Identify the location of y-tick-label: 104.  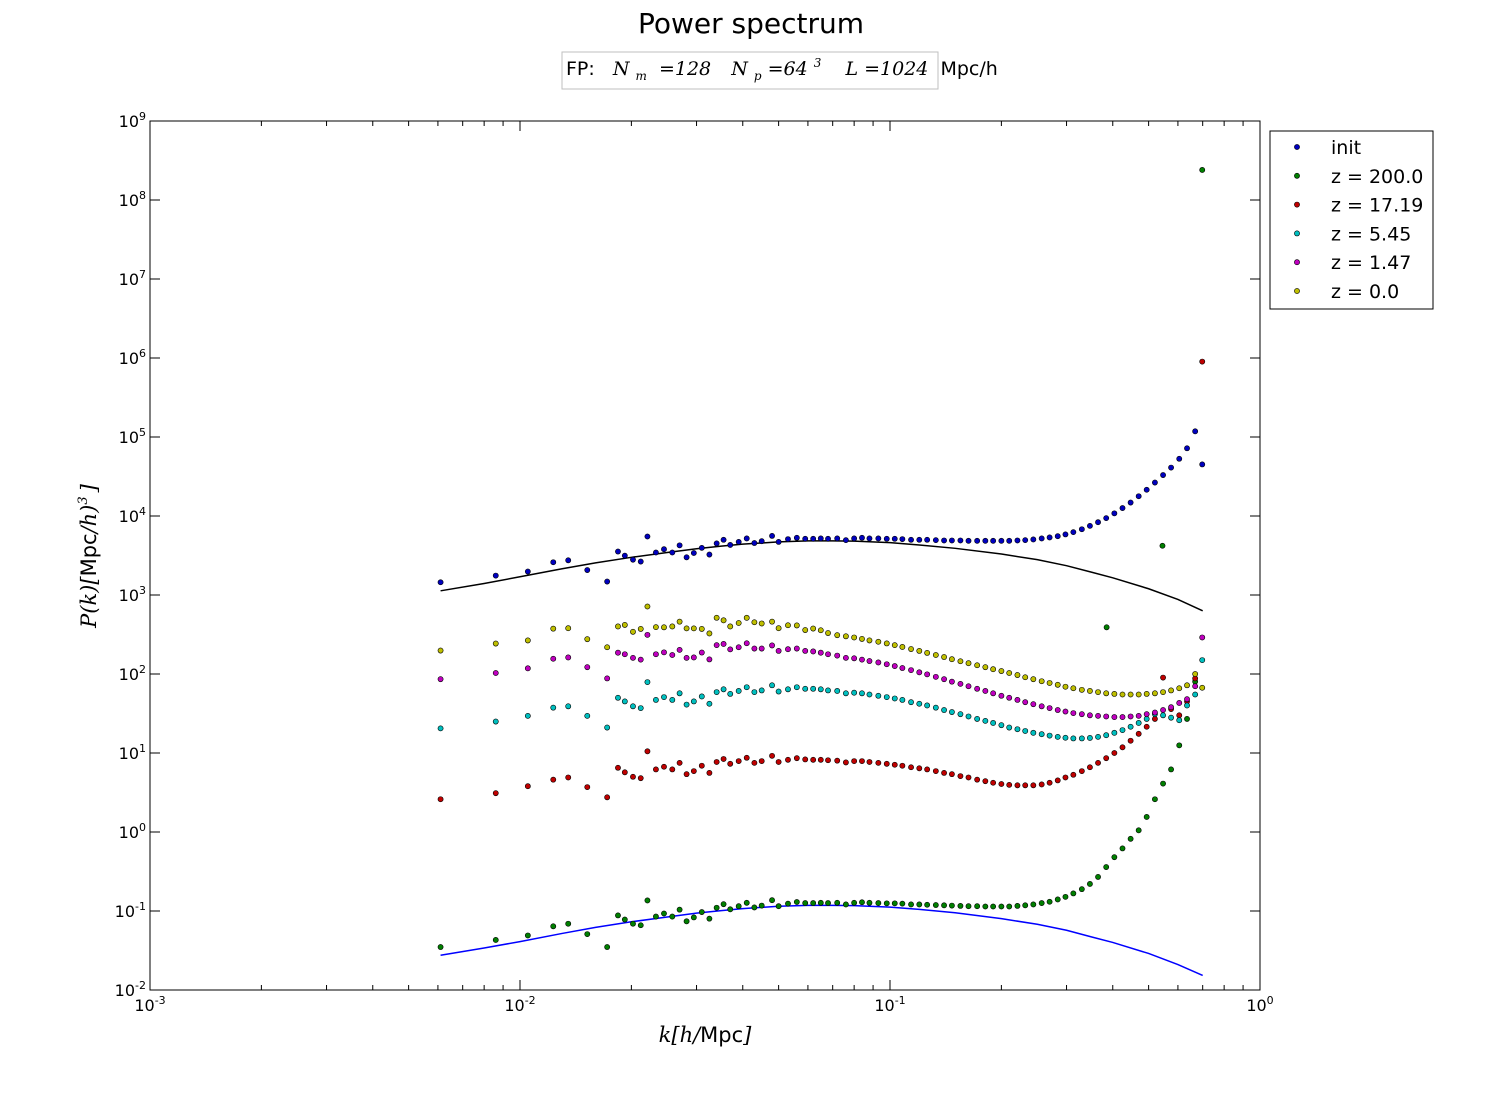
(132, 515).